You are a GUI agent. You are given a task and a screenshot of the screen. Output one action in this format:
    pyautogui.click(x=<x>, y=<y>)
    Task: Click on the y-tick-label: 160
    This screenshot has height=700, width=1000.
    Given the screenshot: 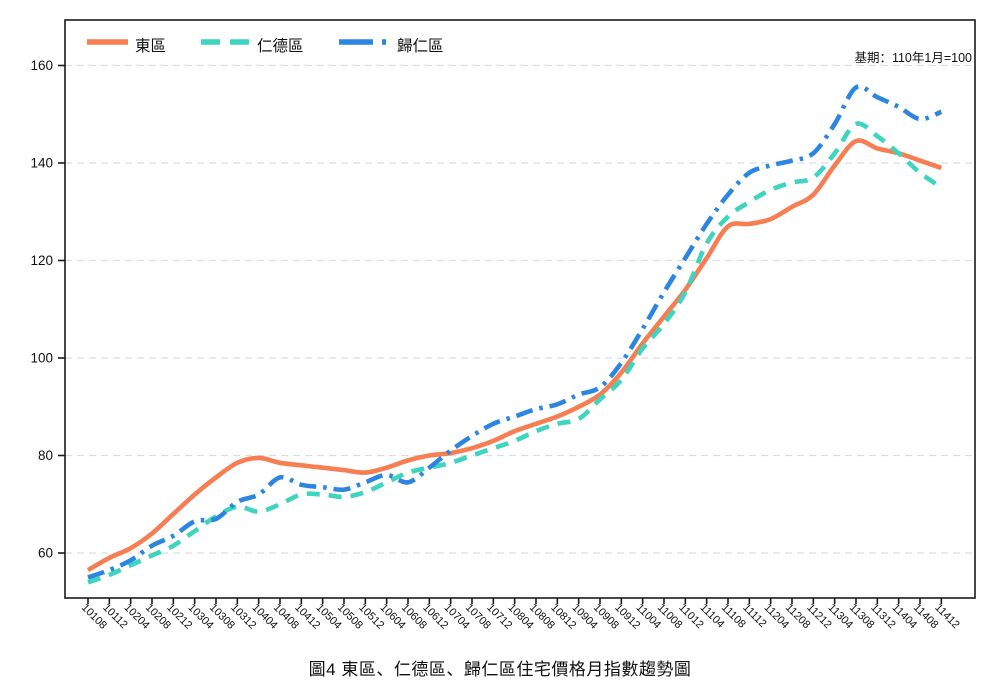 What is the action you would take?
    pyautogui.click(x=41, y=65)
    